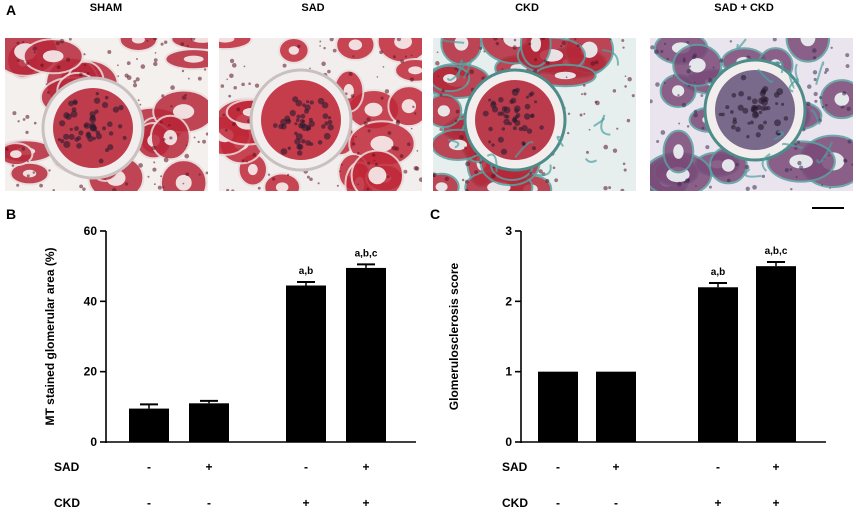  Describe the element at coordinates (11, 214) in the screenshot. I see `panel-label-b: B` at that location.